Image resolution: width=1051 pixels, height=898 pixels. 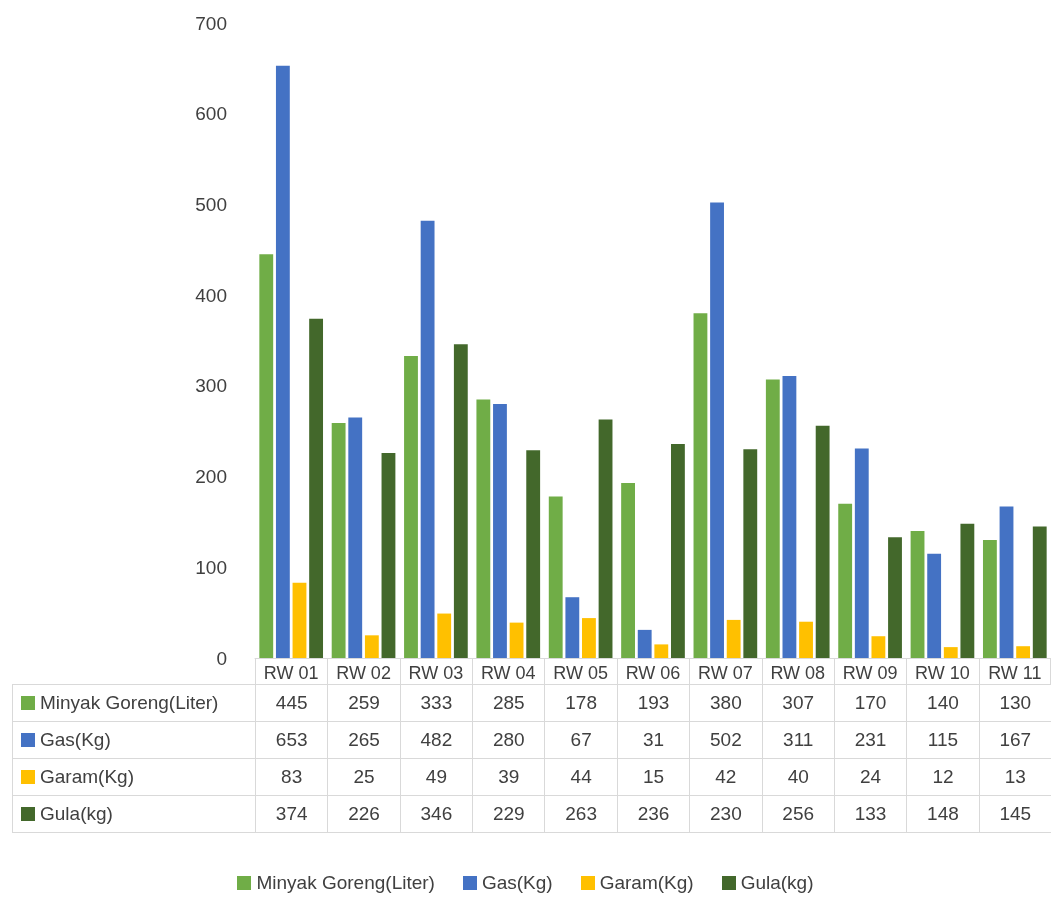 What do you see at coordinates (653, 673) in the screenshot?
I see `x-tick-label: RW 06` at bounding box center [653, 673].